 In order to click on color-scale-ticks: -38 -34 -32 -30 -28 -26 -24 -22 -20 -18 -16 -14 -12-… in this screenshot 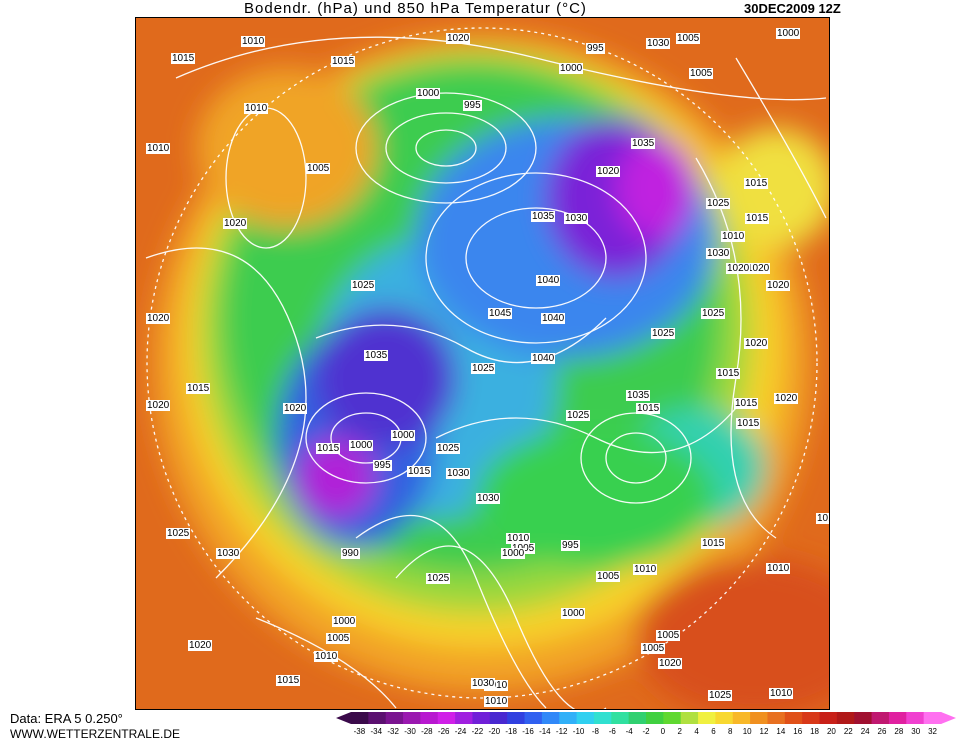, I will do `click(646, 733)`.